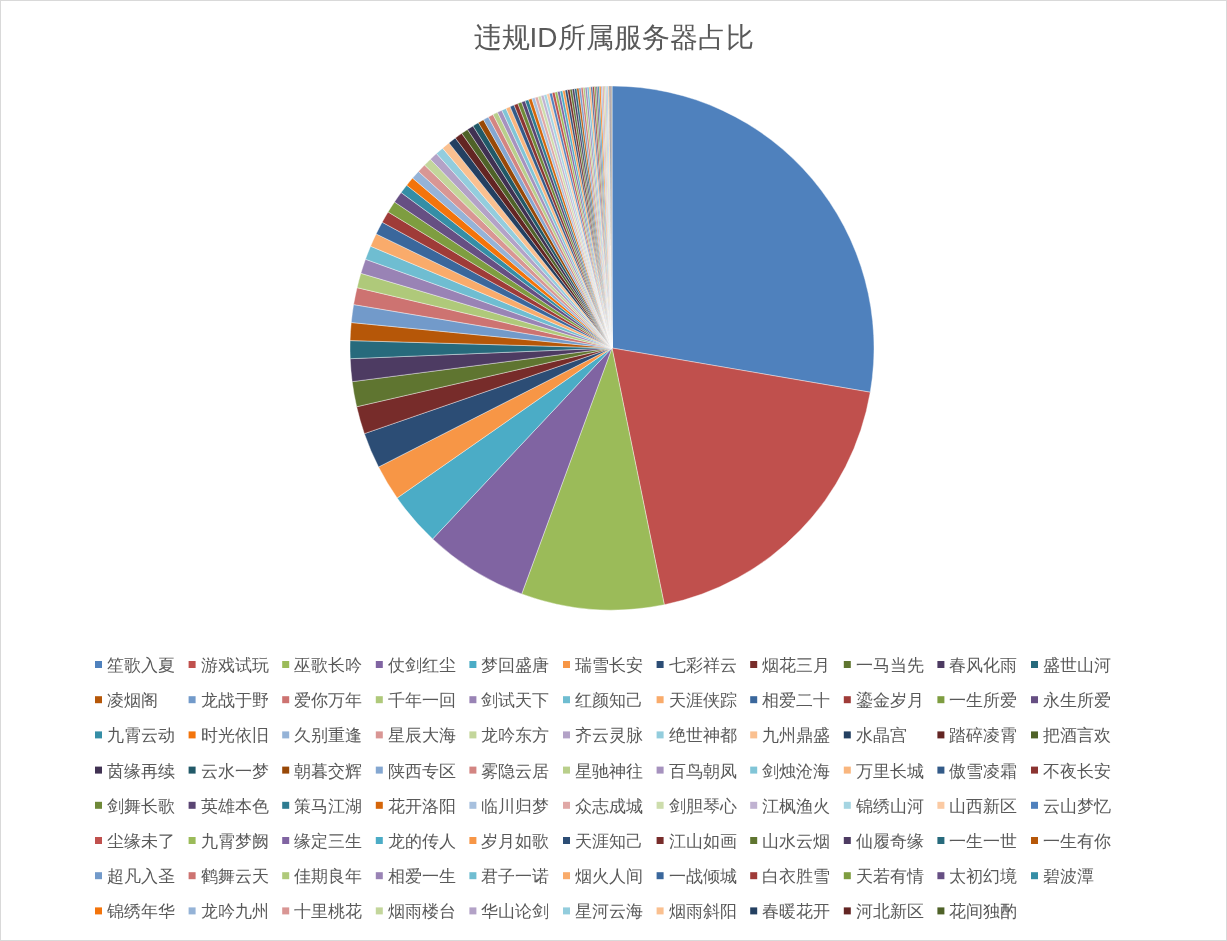 Image resolution: width=1227 pixels, height=941 pixels. I want to click on legend-label: 碧波潭, so click(1068, 877).